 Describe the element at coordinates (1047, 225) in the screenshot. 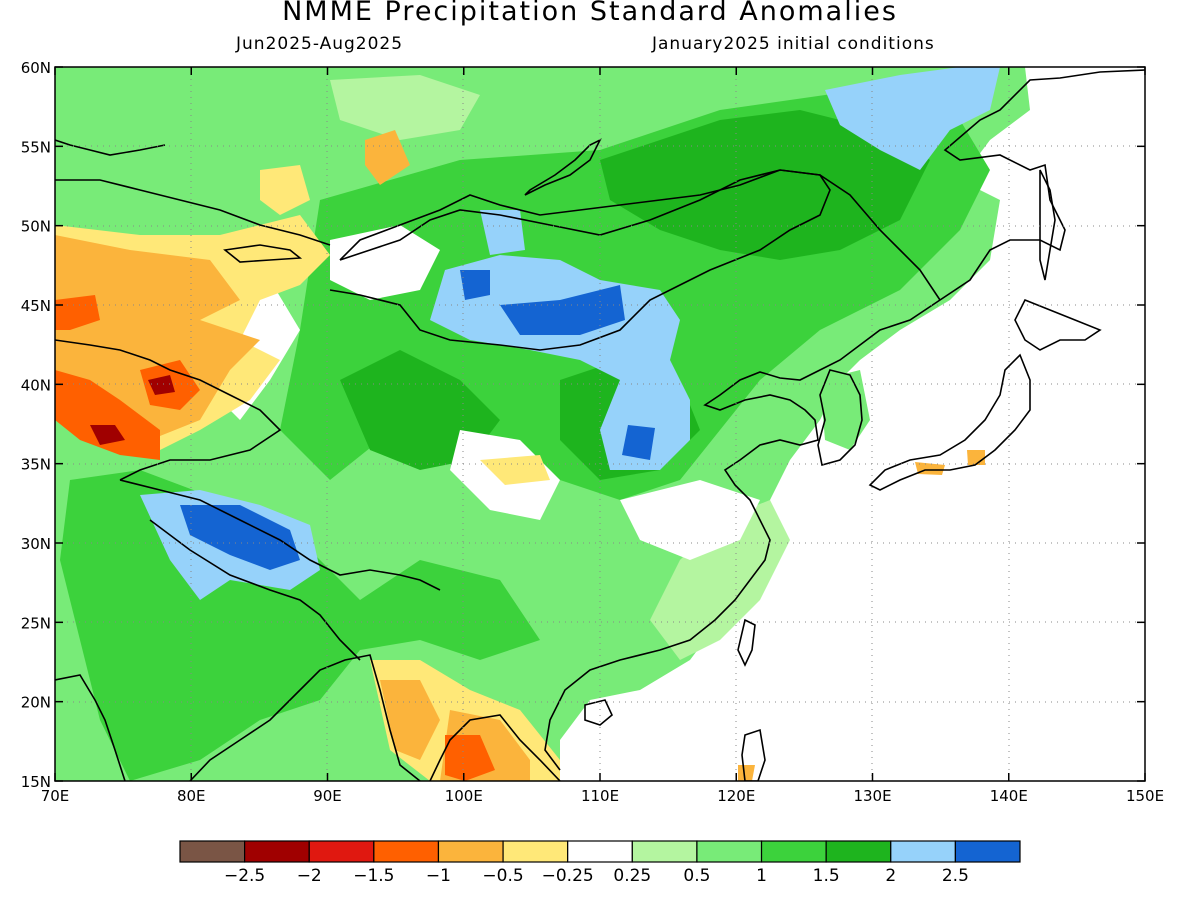

I see `sakhalin` at that location.